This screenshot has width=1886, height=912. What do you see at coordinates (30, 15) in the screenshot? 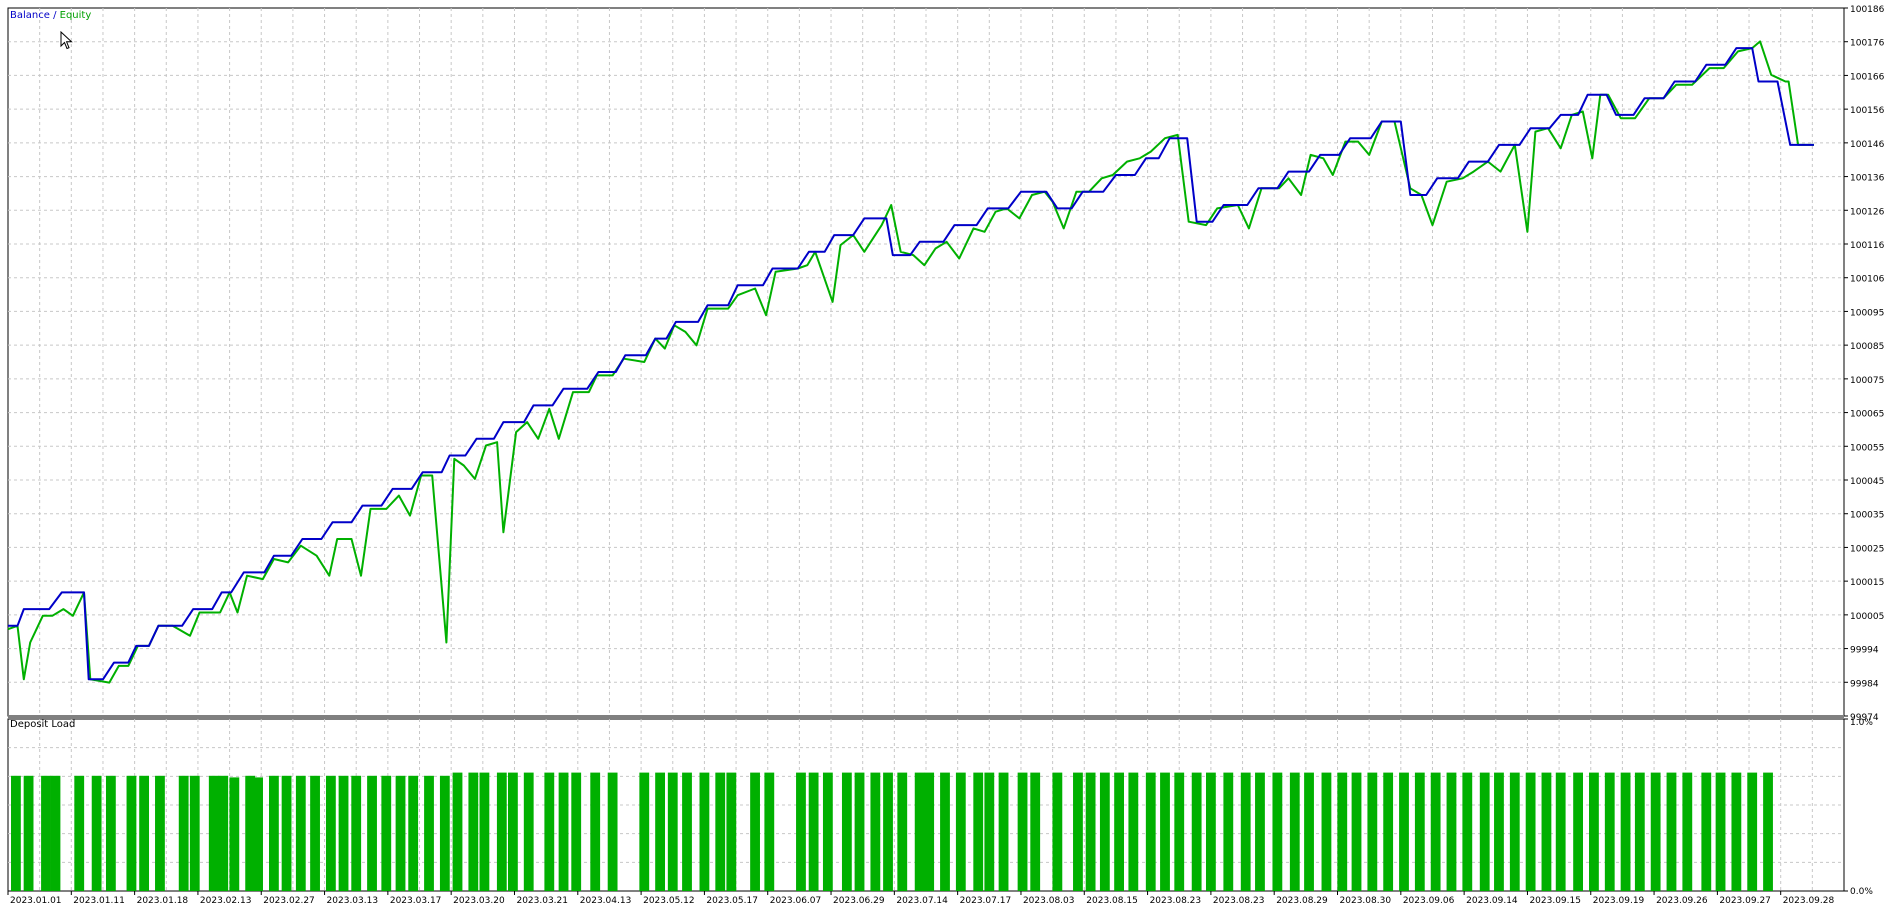
I see `legend-balance: Balance` at bounding box center [30, 15].